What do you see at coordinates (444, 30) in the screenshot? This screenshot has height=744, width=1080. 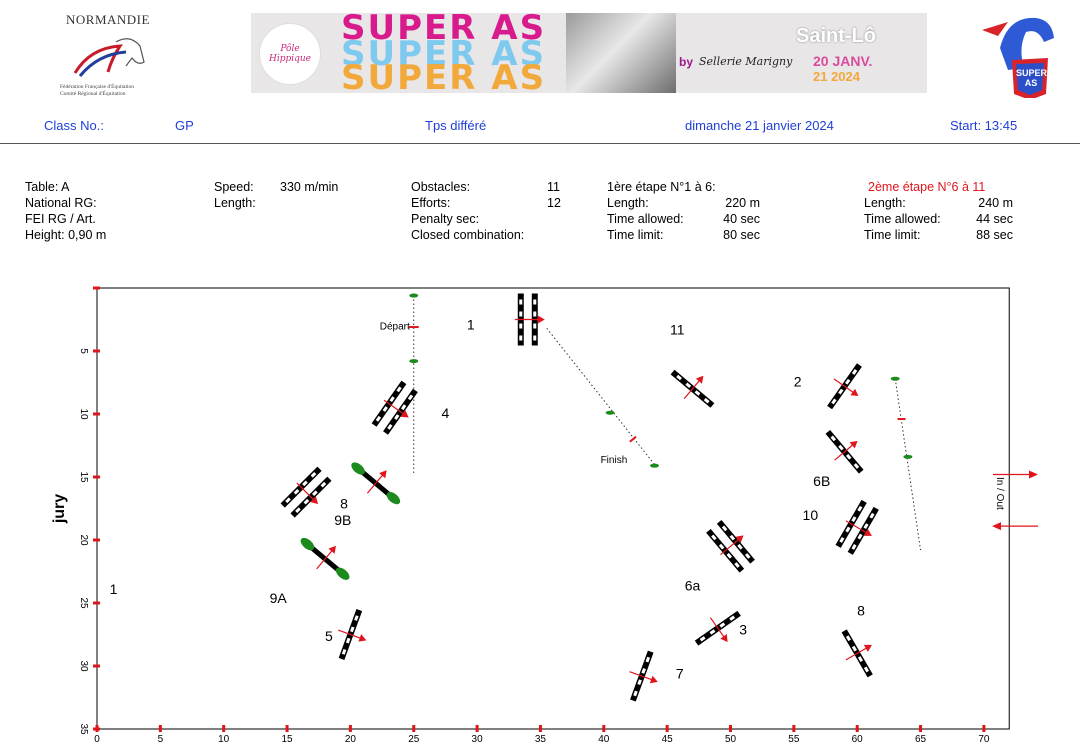 I see `banner-word-1: SUPER AS` at bounding box center [444, 30].